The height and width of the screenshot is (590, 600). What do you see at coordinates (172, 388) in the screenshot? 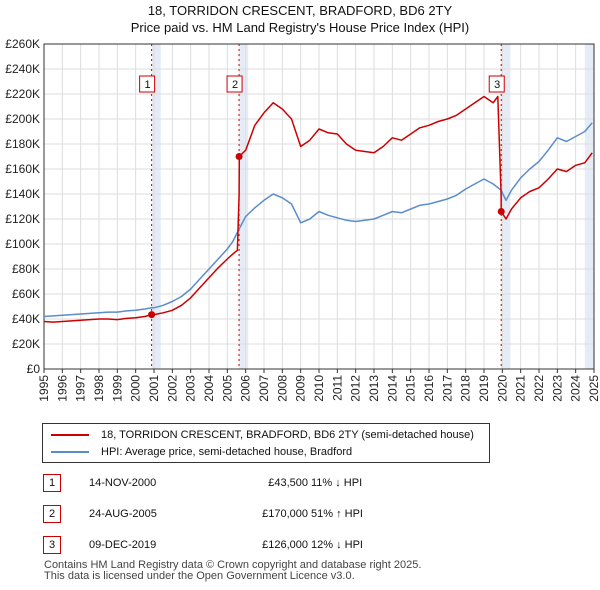
I see `x-tick-label: 2002` at bounding box center [172, 388].